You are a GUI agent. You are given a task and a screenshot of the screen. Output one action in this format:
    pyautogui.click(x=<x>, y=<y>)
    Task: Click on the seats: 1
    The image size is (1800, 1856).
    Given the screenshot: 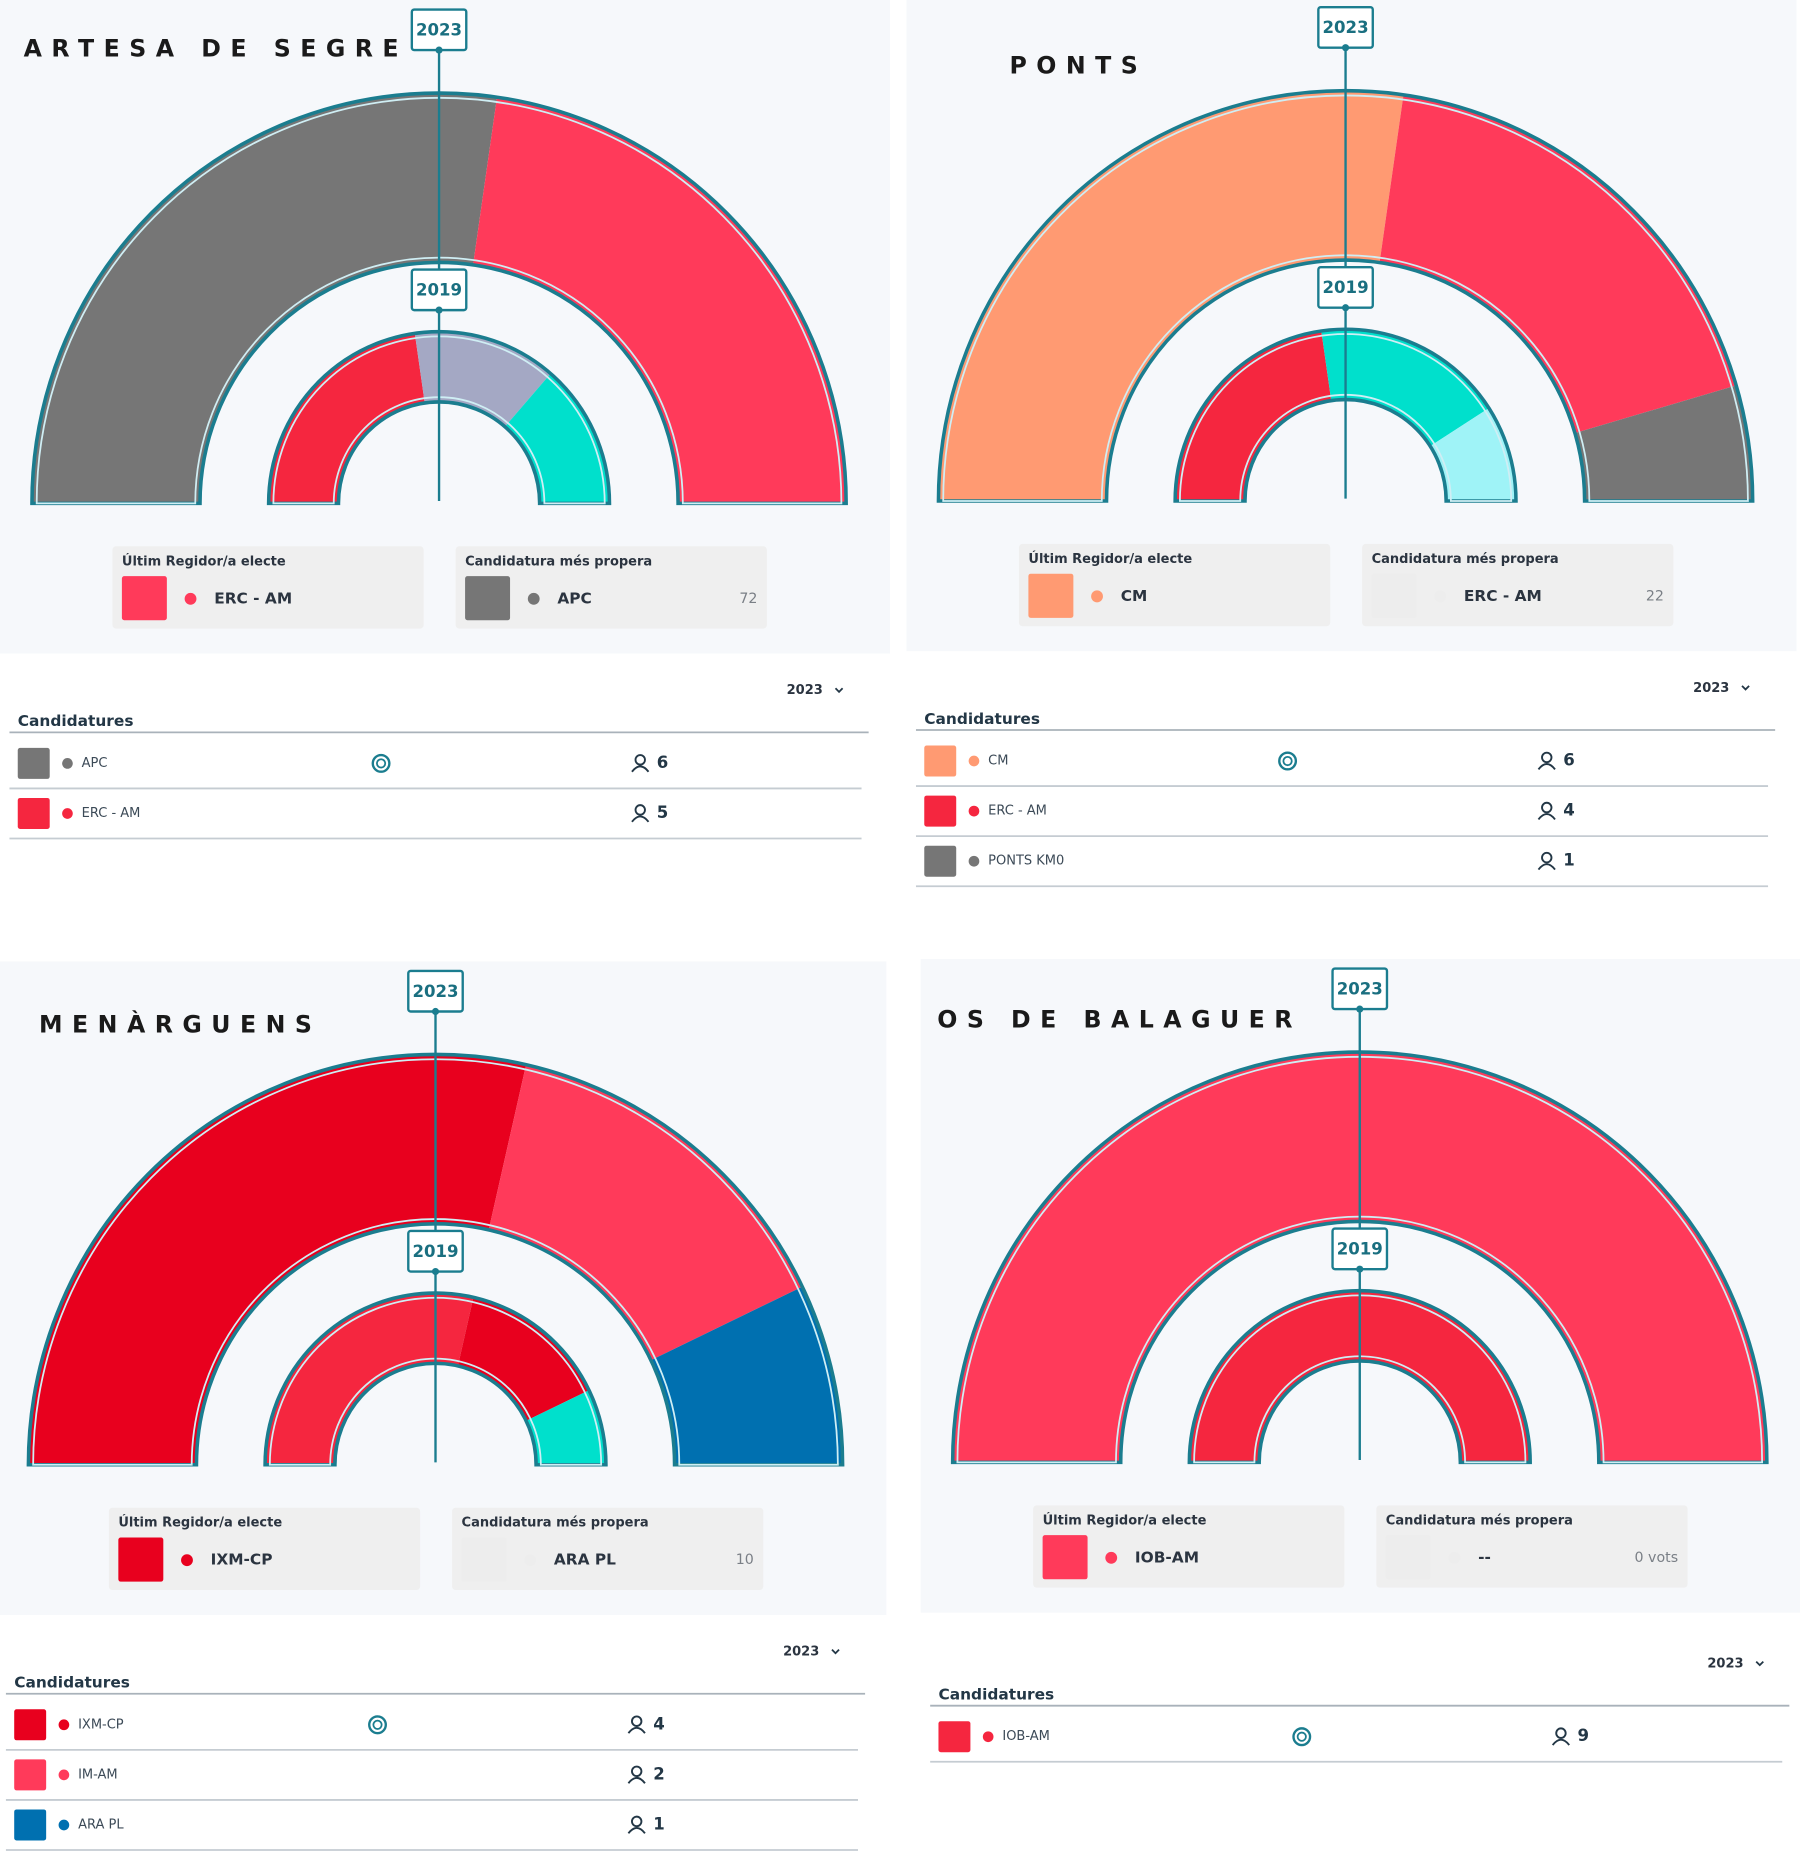 What is the action you would take?
    pyautogui.click(x=1569, y=860)
    